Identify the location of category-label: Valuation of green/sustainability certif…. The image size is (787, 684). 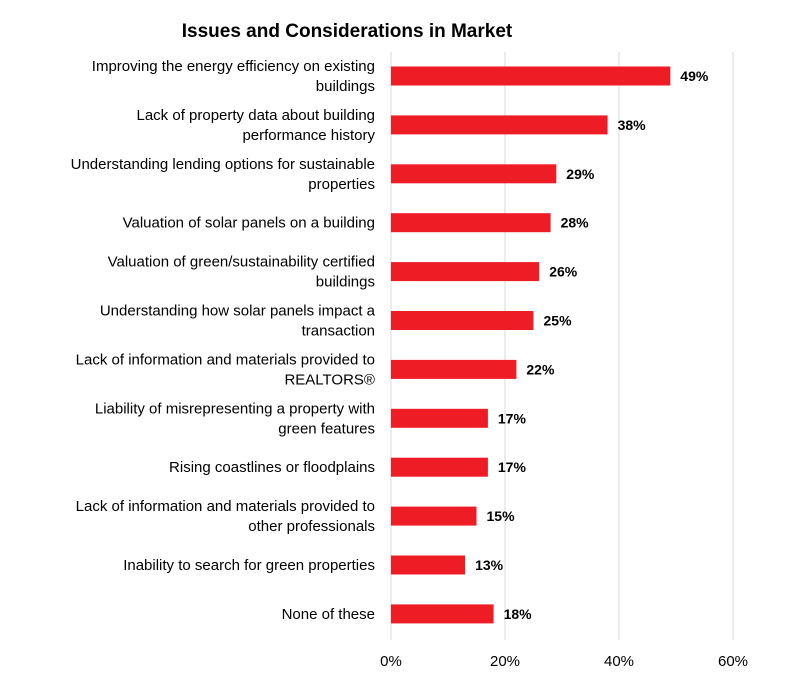
(241, 272).